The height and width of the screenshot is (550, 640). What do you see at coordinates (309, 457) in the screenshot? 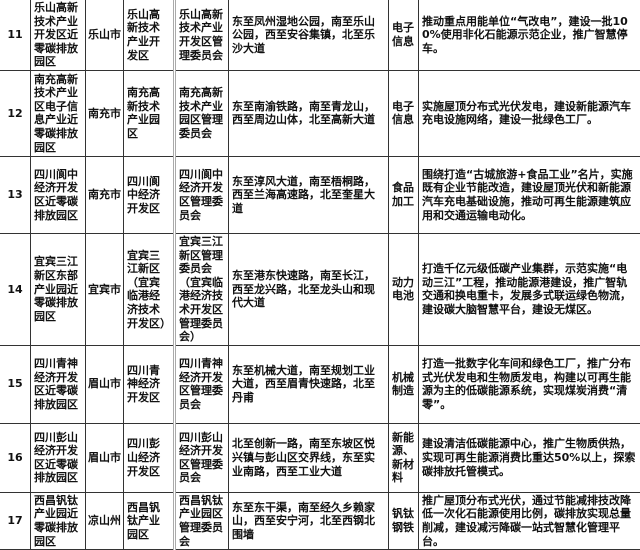
I see `boundary-cell: 北至创新一路，南至东坡区悦兴镇与彭山区交界线，东至实业南路，西至工业大道` at bounding box center [309, 457].